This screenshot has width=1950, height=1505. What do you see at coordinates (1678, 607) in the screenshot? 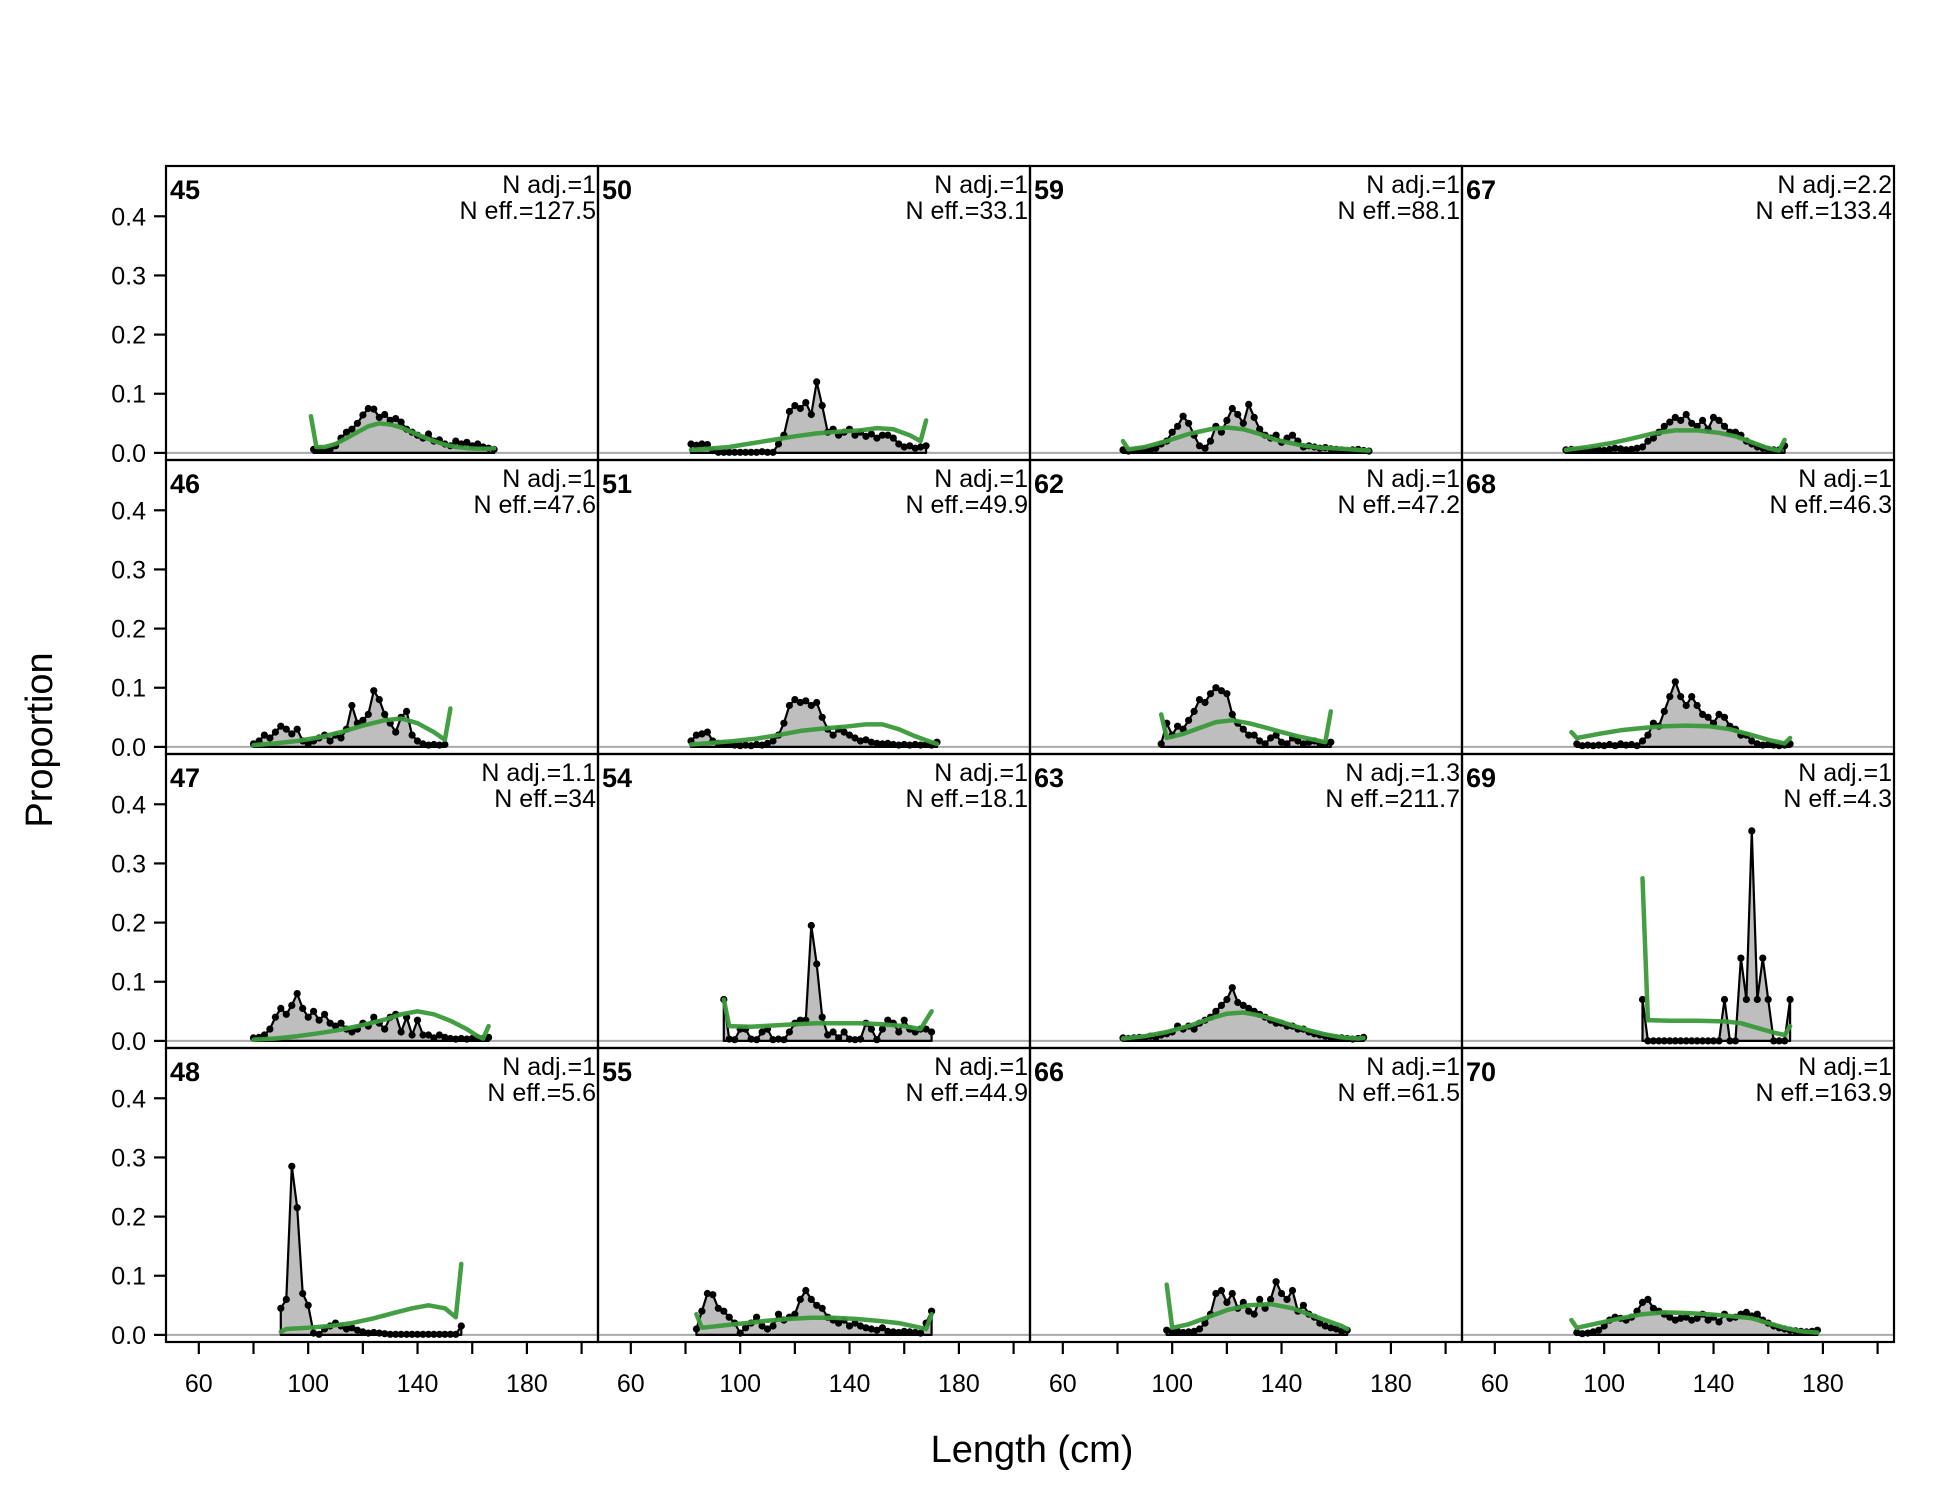
I see `panel-68: 68 N adj.=1N eff.=46.3` at bounding box center [1678, 607].